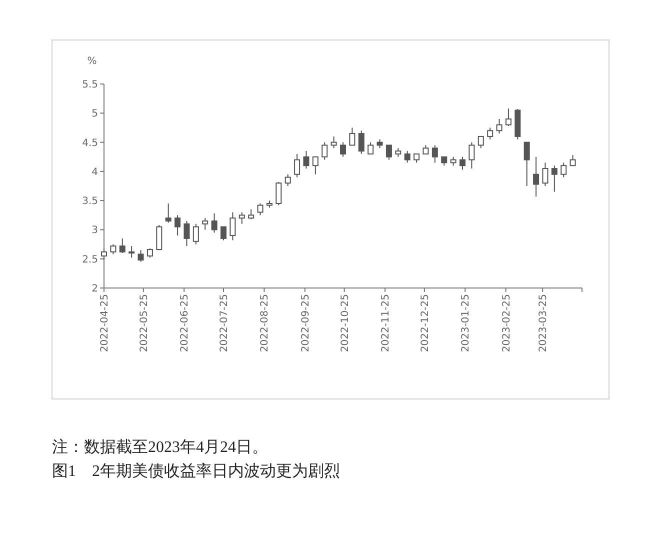 The width and height of the screenshot is (670, 542). Describe the element at coordinates (345, 323) in the screenshot. I see `x-tick-label: 2022-10-25` at that location.